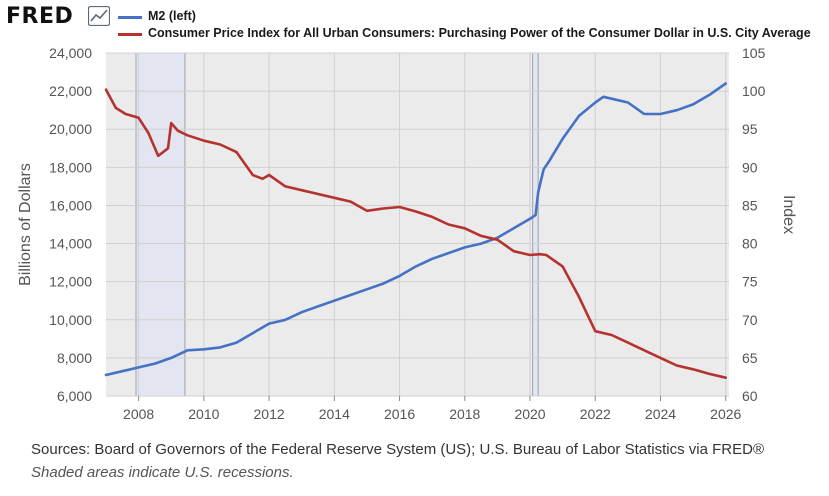 Image resolution: width=829 pixels, height=496 pixels. What do you see at coordinates (70, 244) in the screenshot?
I see `y-tick-label-left: 14,000` at bounding box center [70, 244].